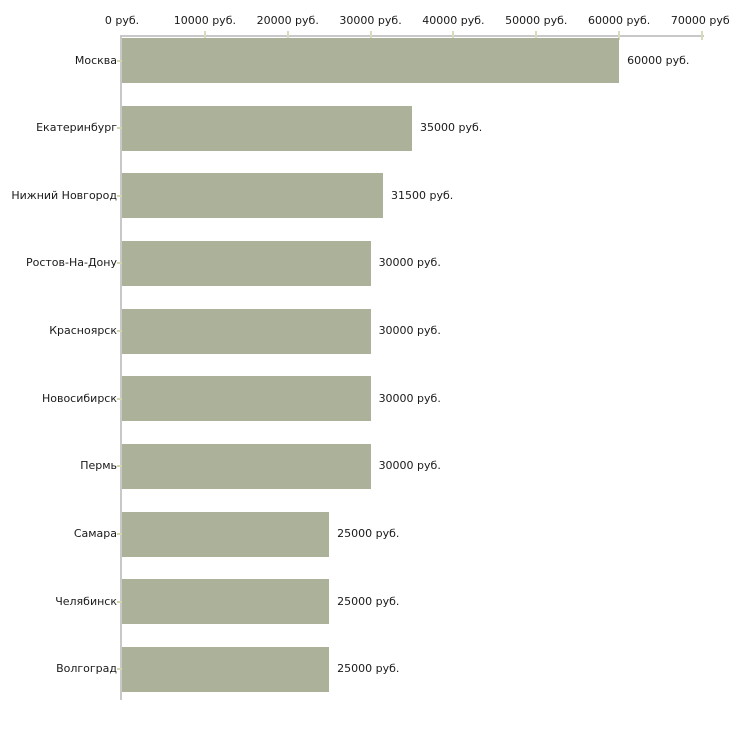 The height and width of the screenshot is (730, 730). I want to click on category-label: Самара, so click(95, 534).